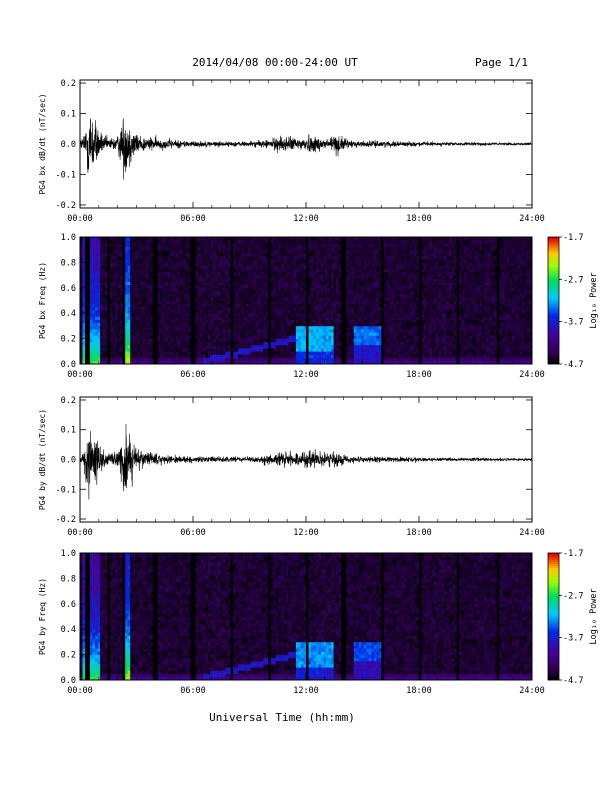 The image size is (612, 792). What do you see at coordinates (193, 219) in the screenshot?
I see `x-tick-label: 06:00` at bounding box center [193, 219].